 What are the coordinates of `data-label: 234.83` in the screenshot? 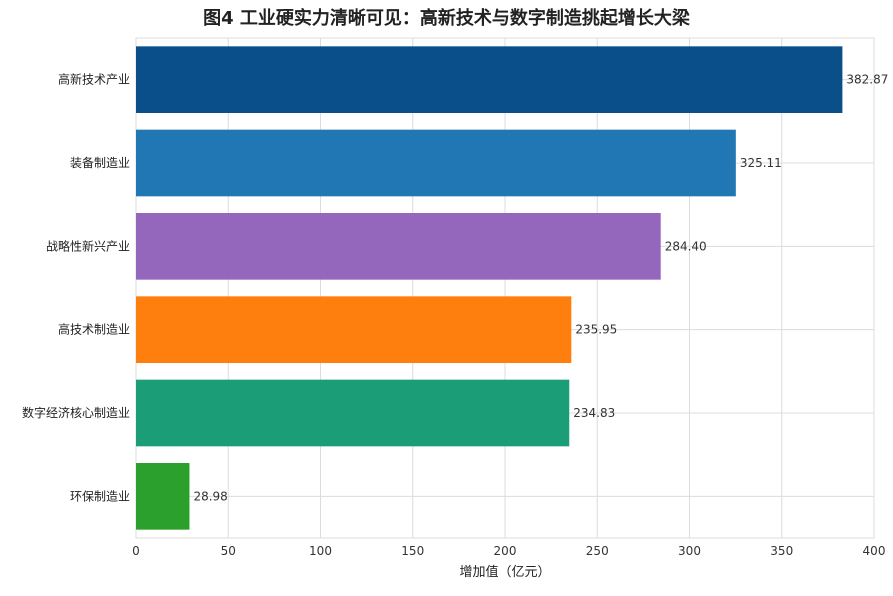 It's located at (594, 413).